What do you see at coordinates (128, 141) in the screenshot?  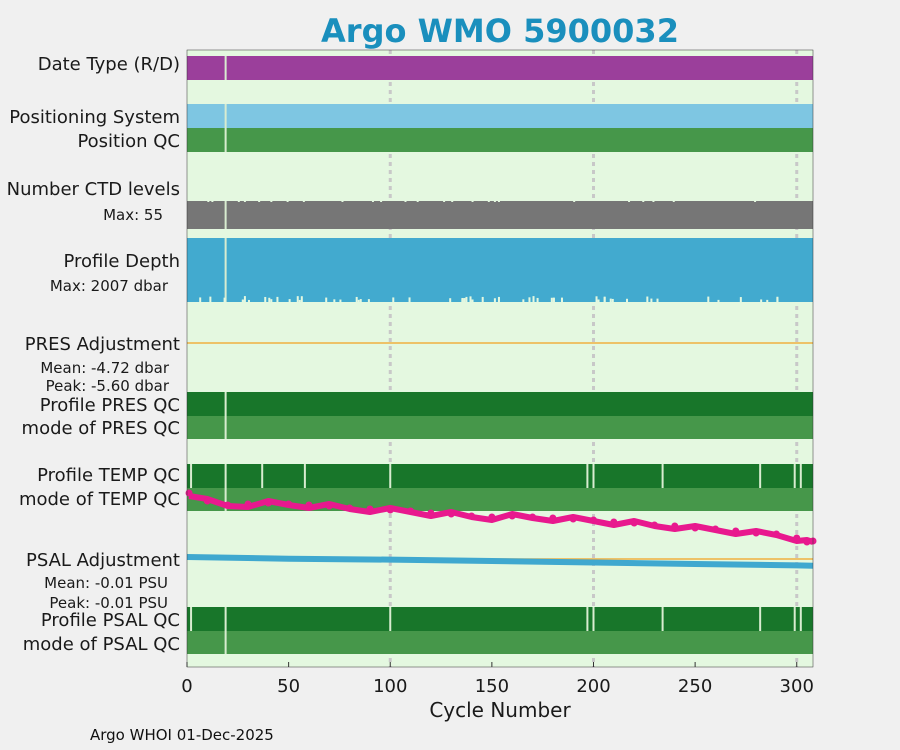 I see `row-label: Position QC` at bounding box center [128, 141].